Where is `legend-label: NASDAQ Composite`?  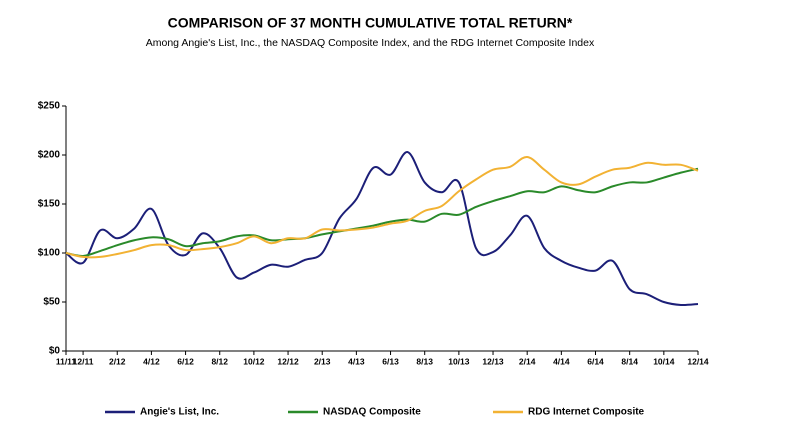
legend-label: NASDAQ Composite is located at coordinates (372, 412).